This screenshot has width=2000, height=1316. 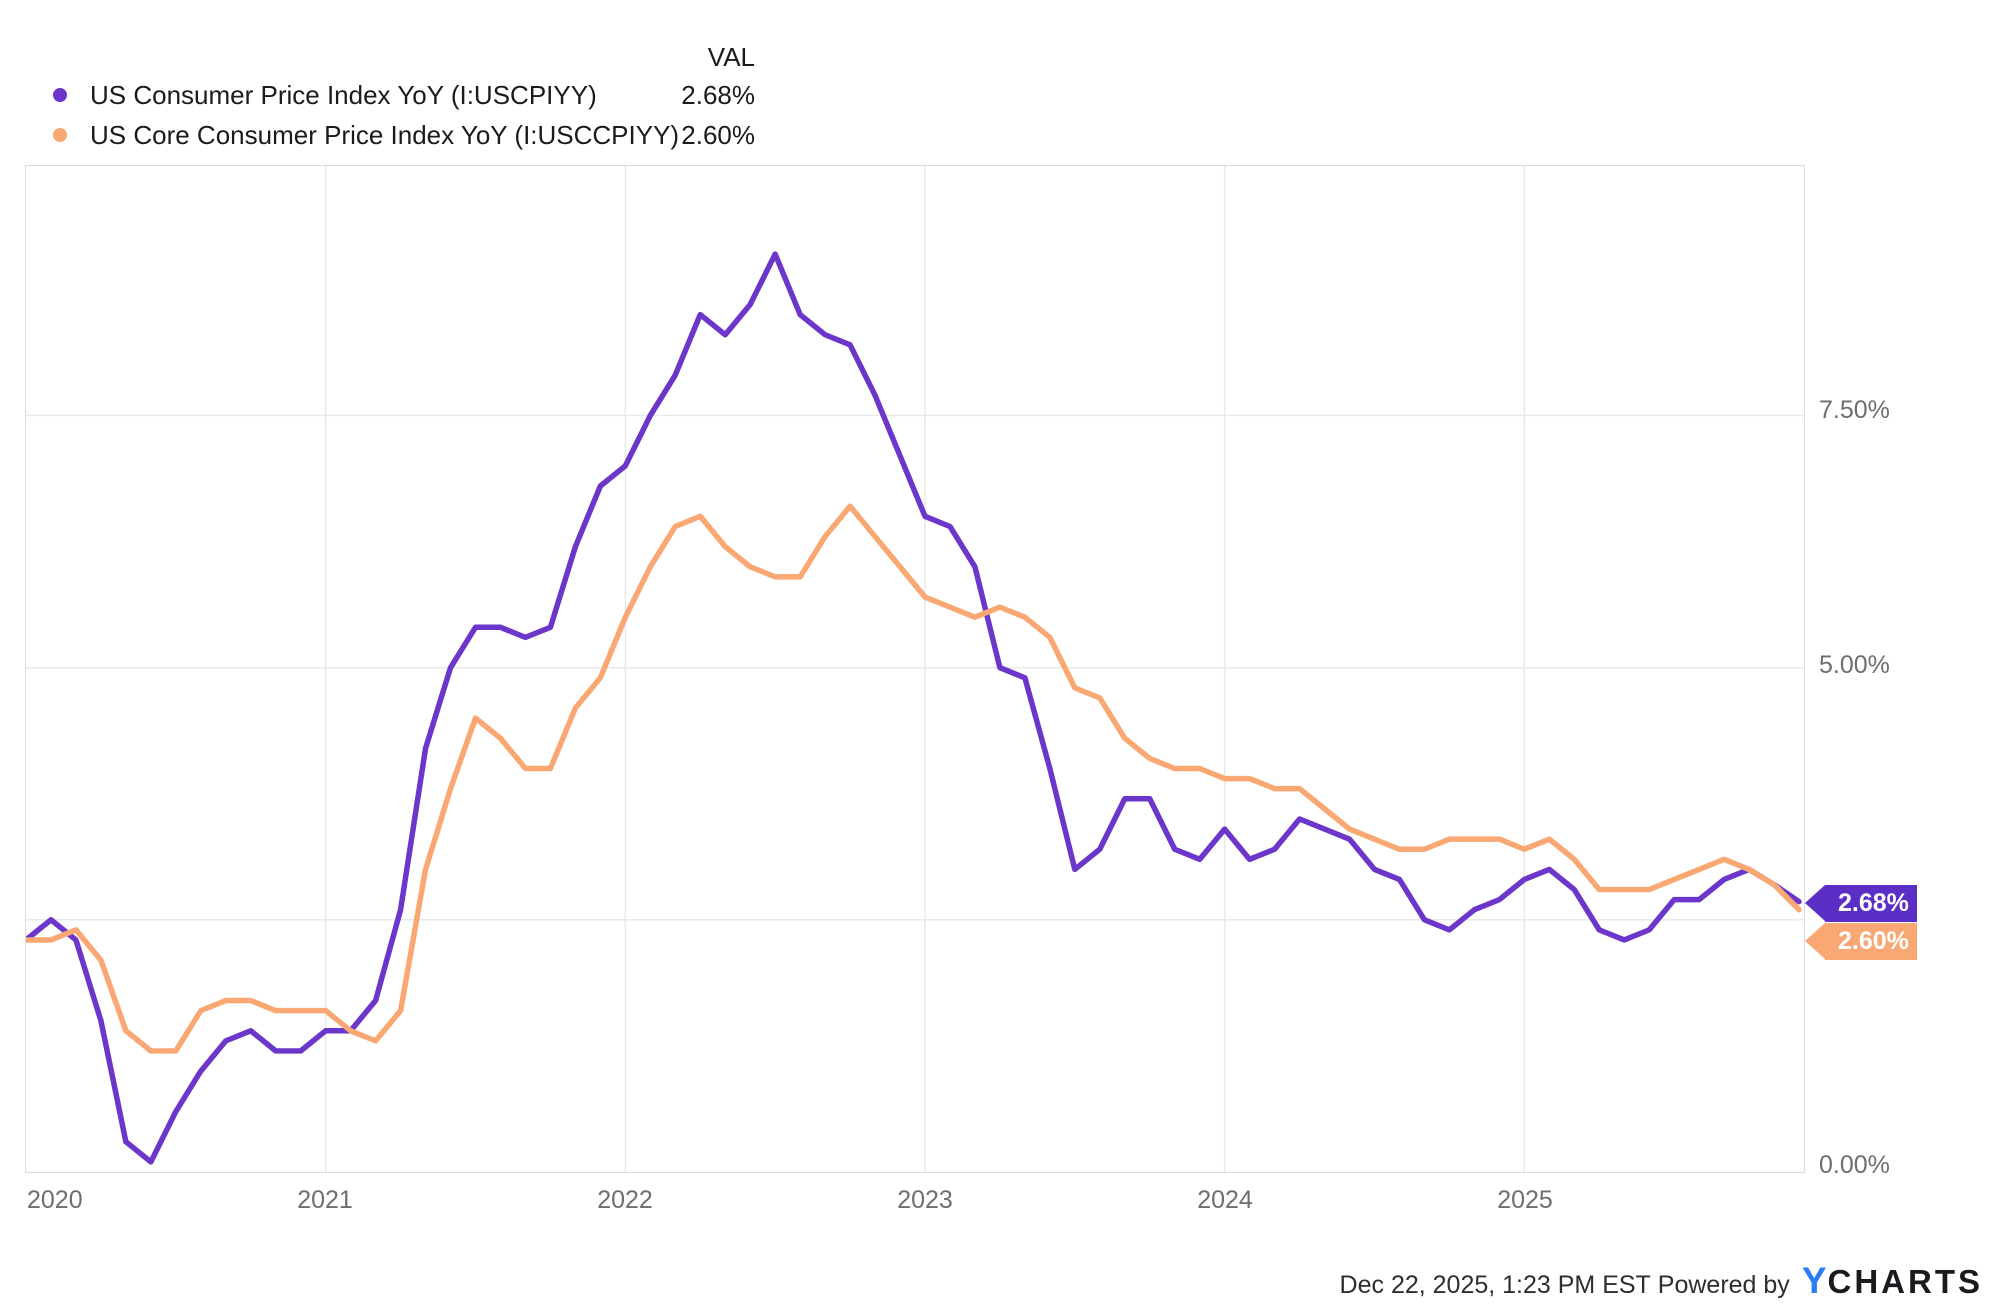 I want to click on ycharts-logo-charts: CHARTS, so click(x=1905, y=1281).